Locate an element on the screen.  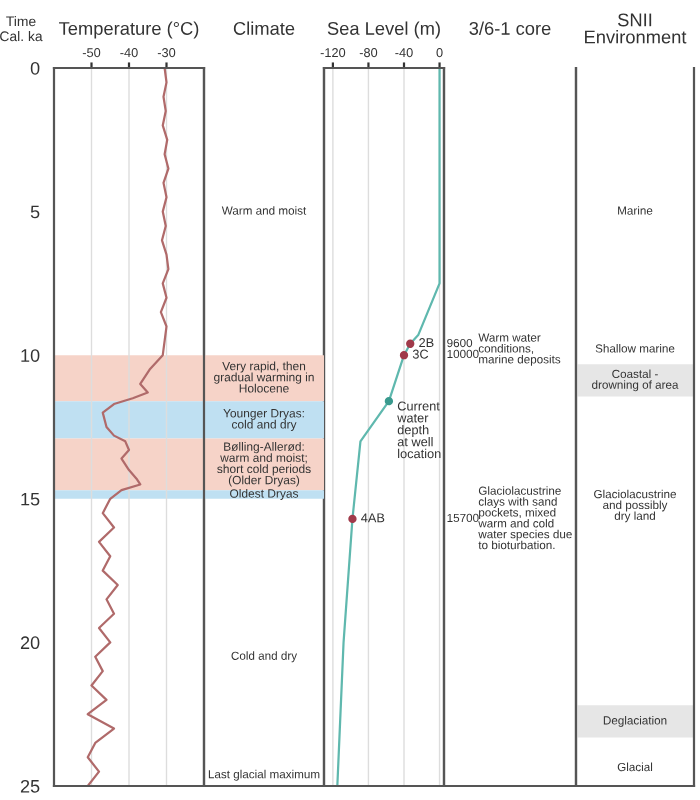
text: 3/6-1 core is located at coordinates (510, 28).